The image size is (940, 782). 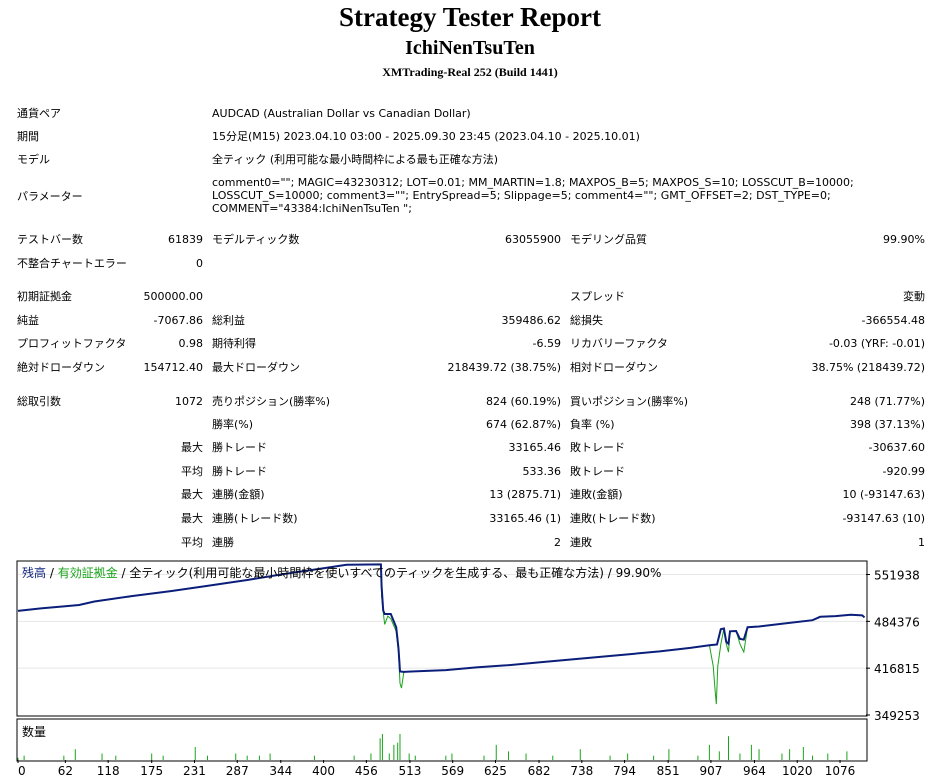 What do you see at coordinates (173, 367) in the screenshot?
I see `abs-dd-value: 154712.40` at bounding box center [173, 367].